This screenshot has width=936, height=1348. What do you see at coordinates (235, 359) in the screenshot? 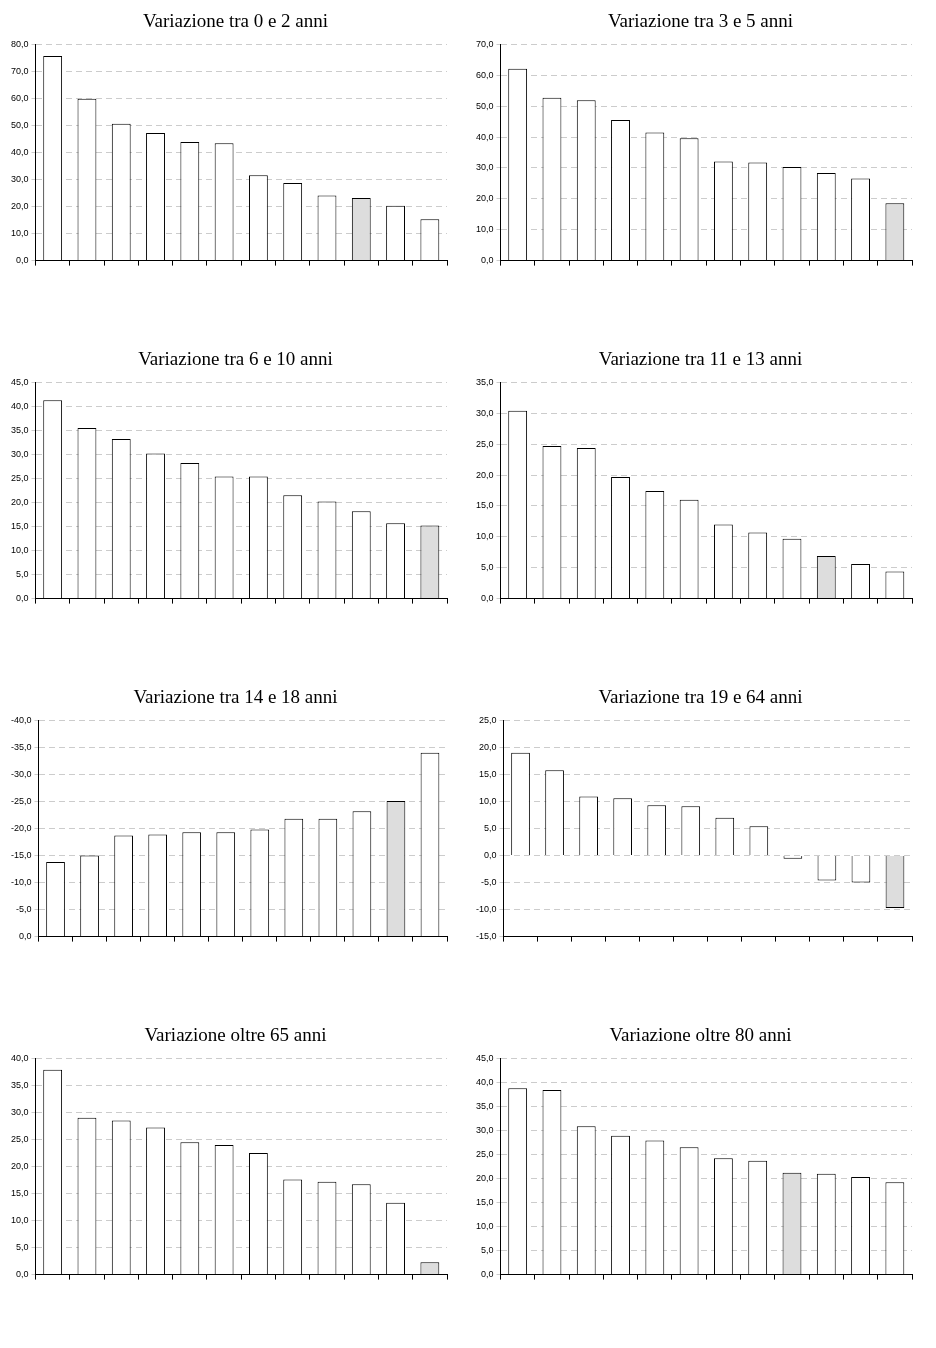
I see `chart-title: Variazione tra 6 e 10 anni` at bounding box center [235, 359].